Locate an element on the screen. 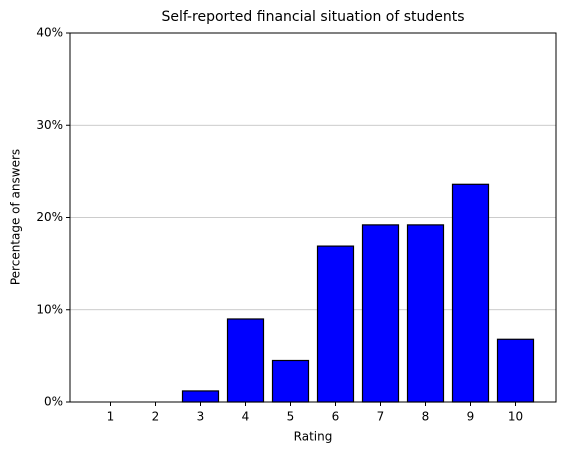  x-tick-label: 6 is located at coordinates (336, 417).